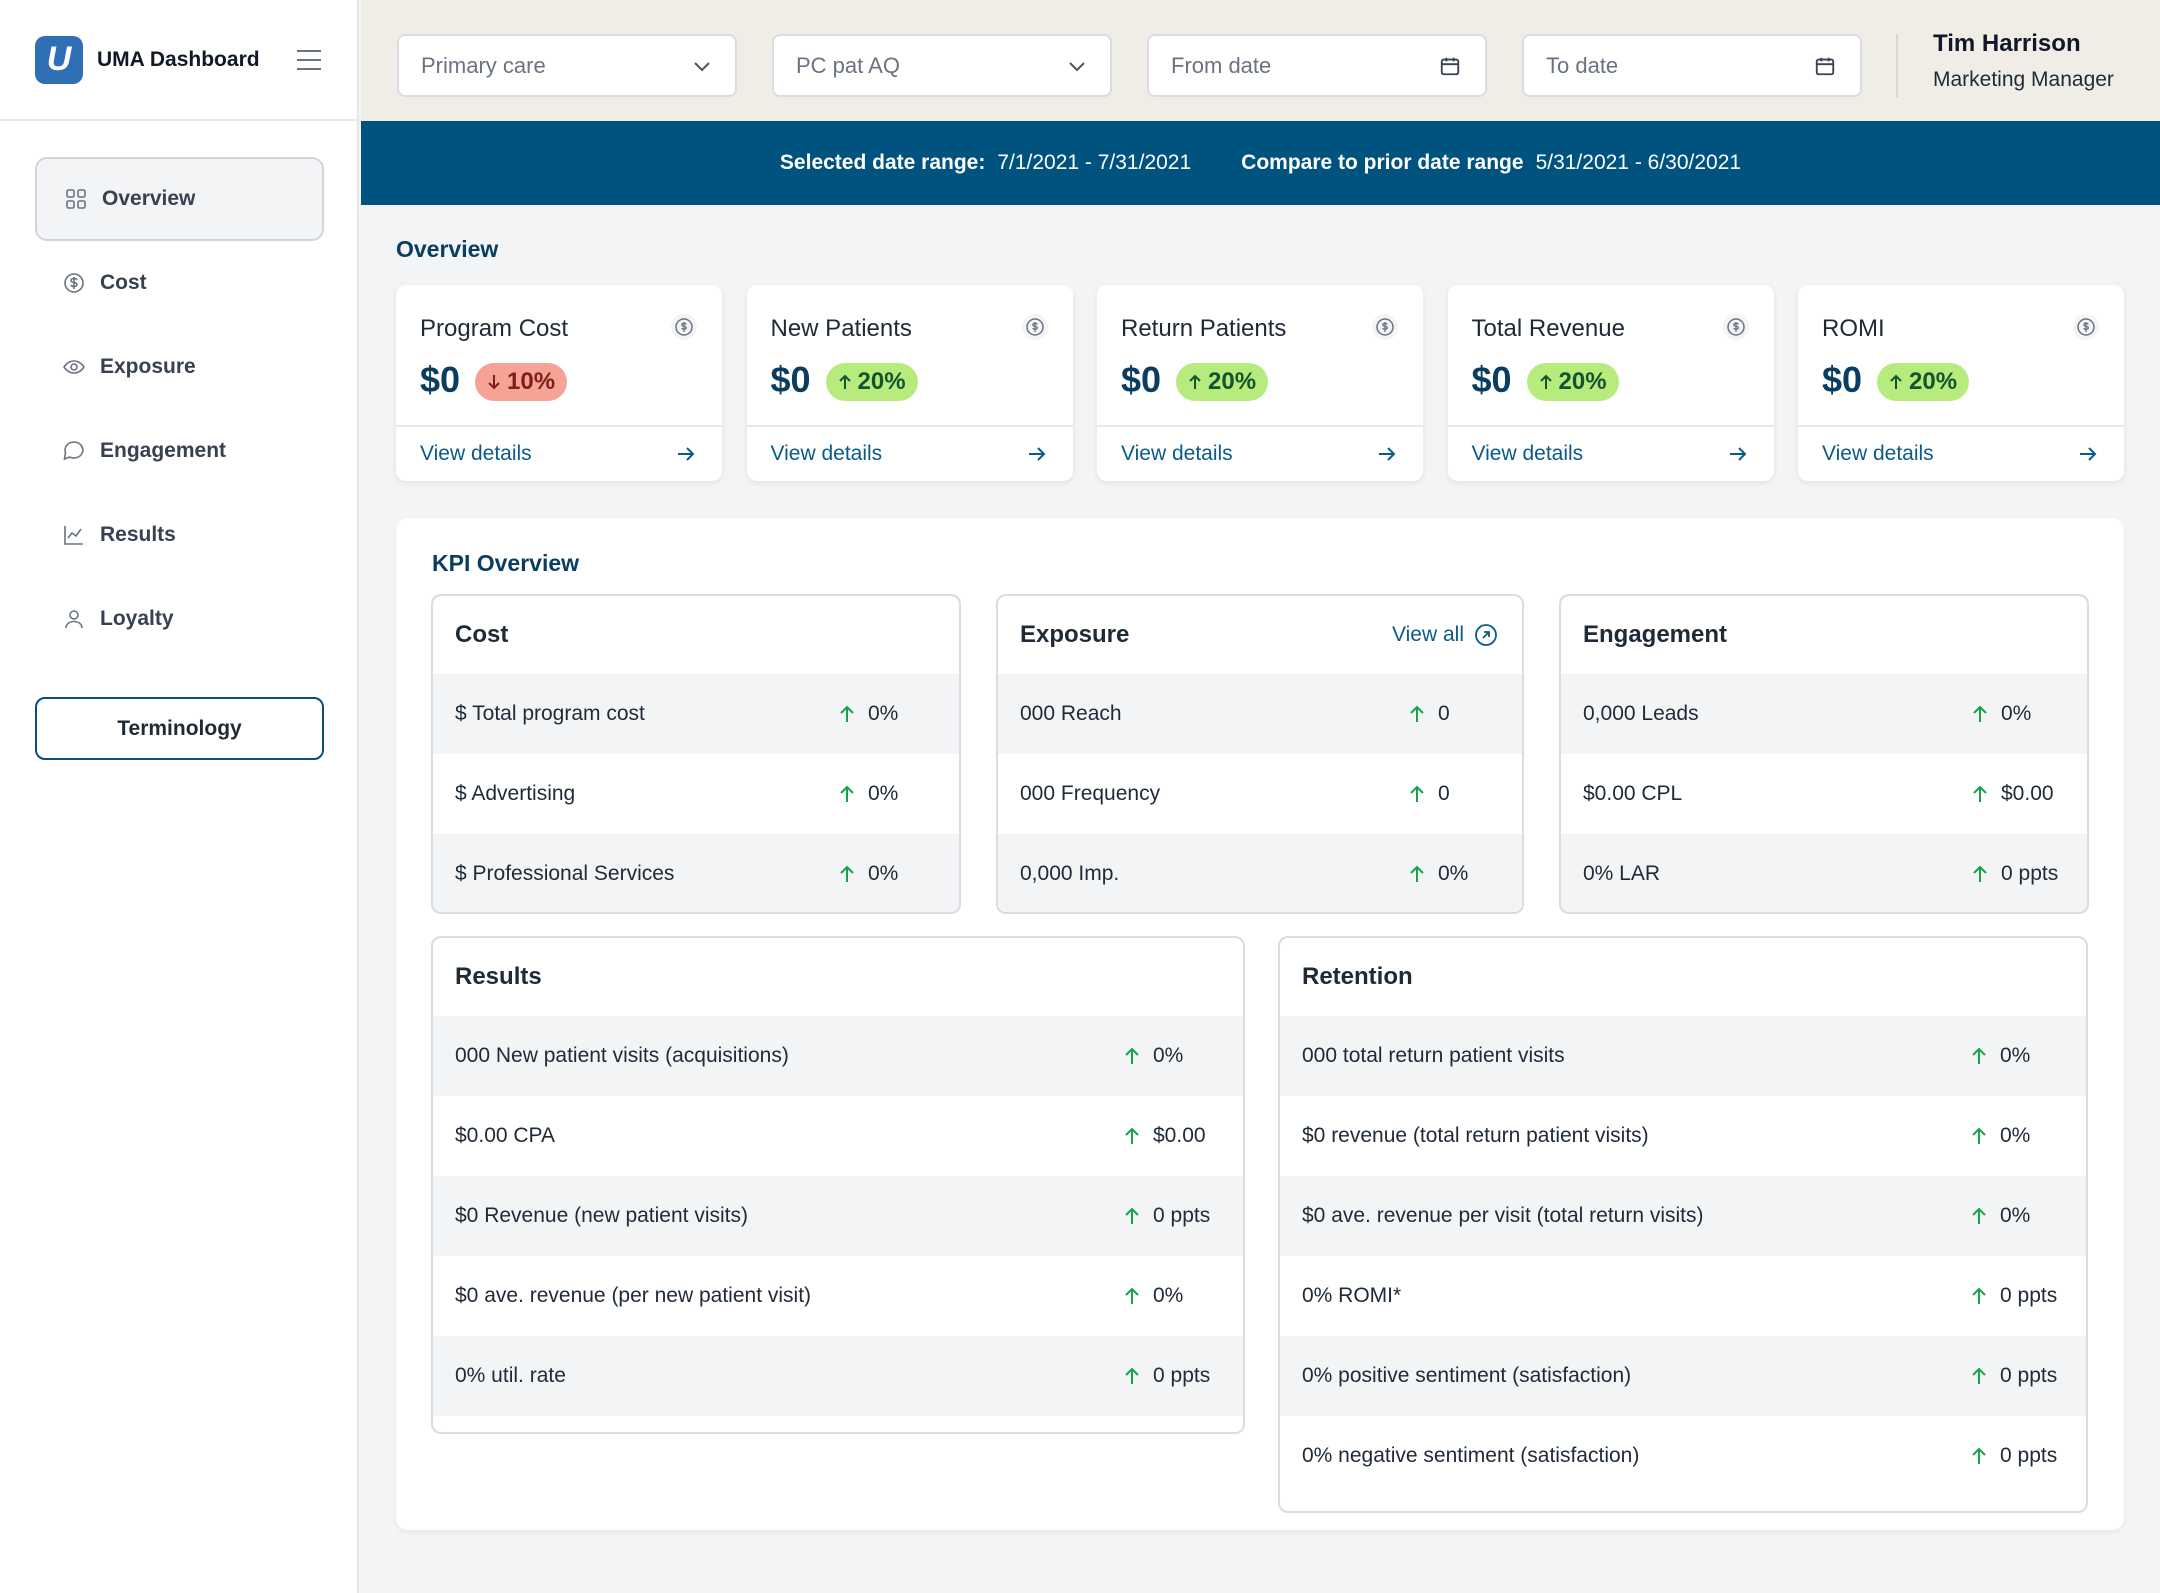  What do you see at coordinates (179, 283) in the screenshot?
I see `sidebar-item-cost: Cost` at bounding box center [179, 283].